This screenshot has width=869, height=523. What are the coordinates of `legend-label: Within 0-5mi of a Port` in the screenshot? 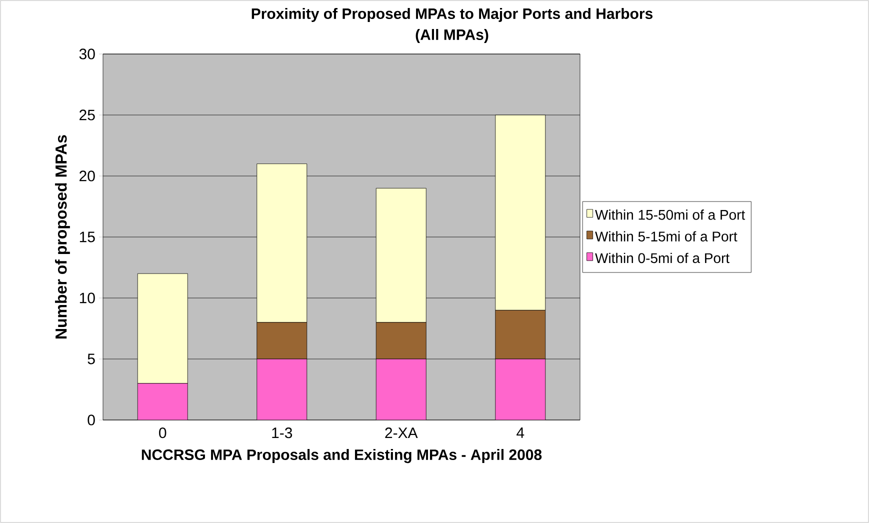 It's located at (662, 258).